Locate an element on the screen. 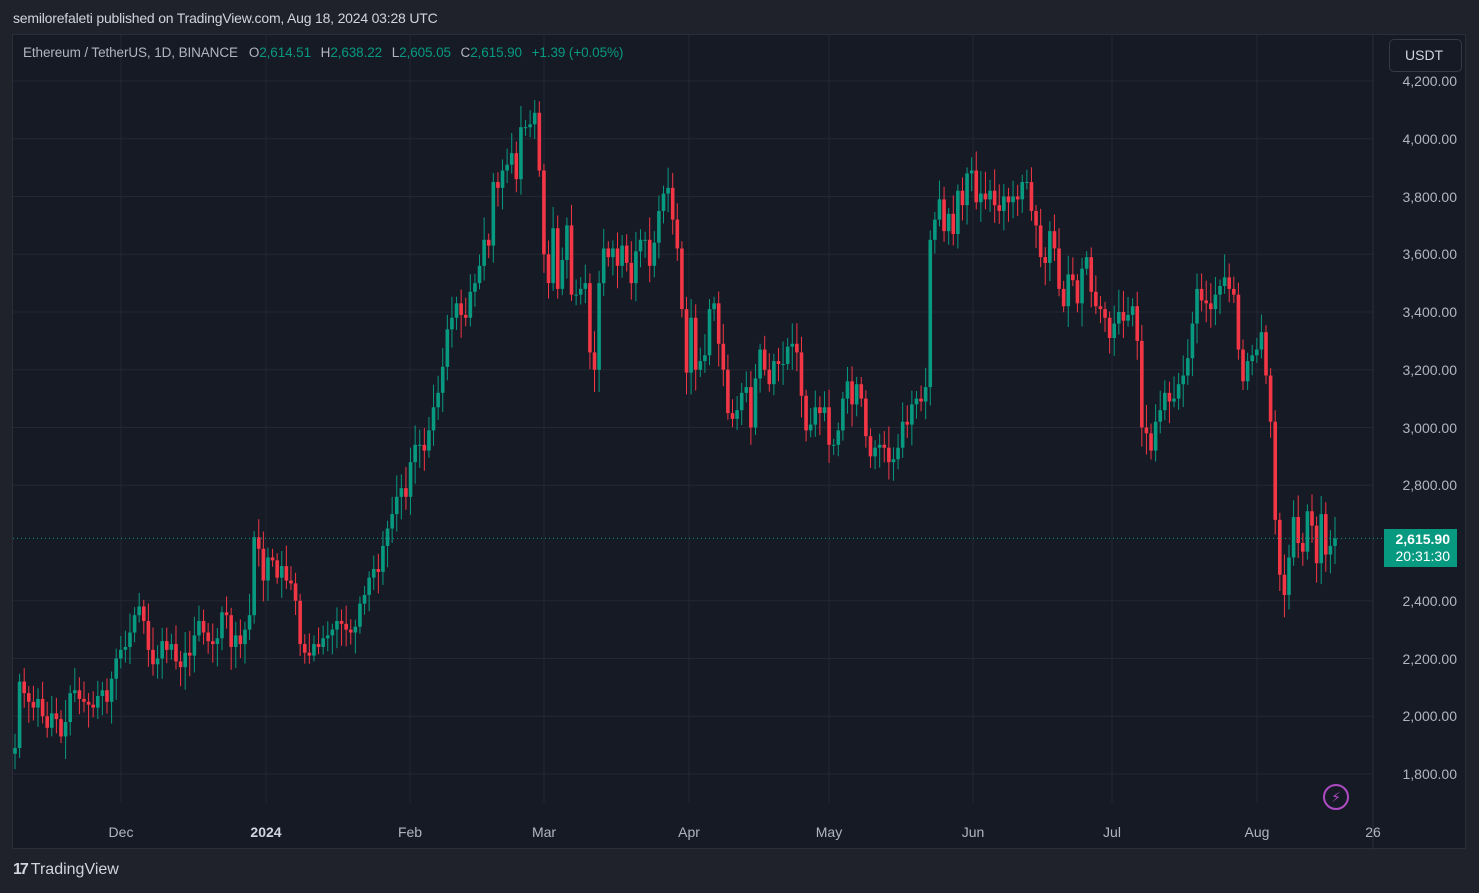 Image resolution: width=1479 pixels, height=893 pixels. last-price-tag: 2,615.90 20:31:30 is located at coordinates (1420, 548).